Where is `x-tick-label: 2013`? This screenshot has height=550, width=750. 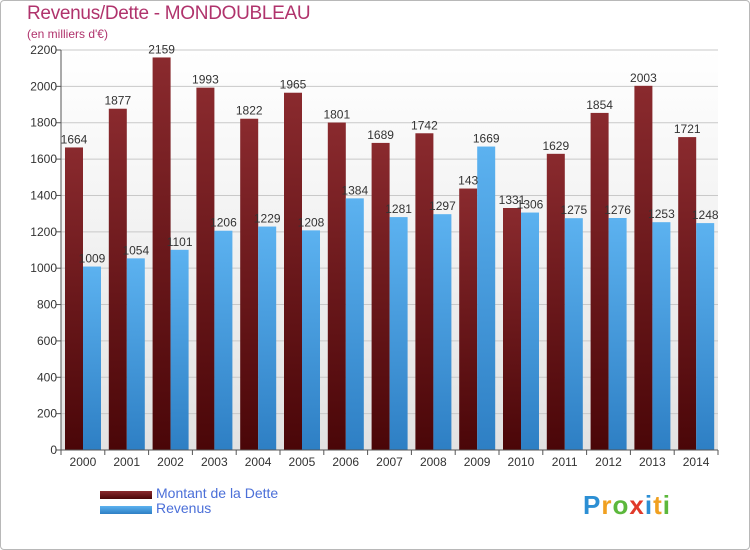 x-tick-label: 2013 is located at coordinates (652, 462).